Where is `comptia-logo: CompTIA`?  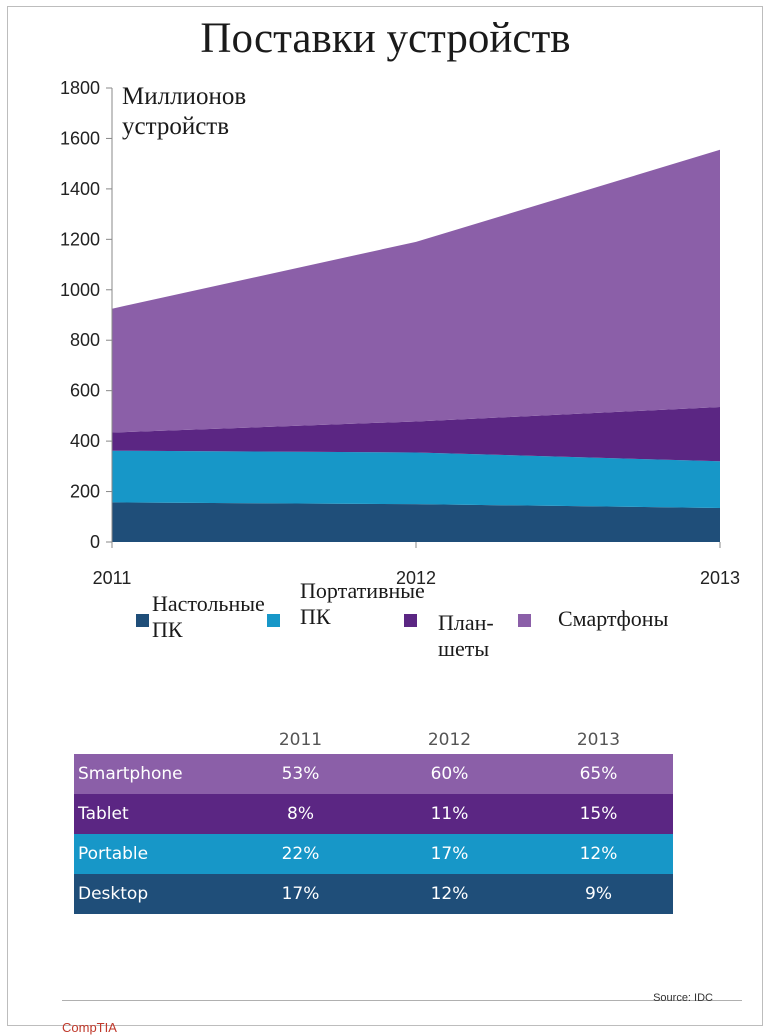 comptia-logo: CompTIA is located at coordinates (89, 1027).